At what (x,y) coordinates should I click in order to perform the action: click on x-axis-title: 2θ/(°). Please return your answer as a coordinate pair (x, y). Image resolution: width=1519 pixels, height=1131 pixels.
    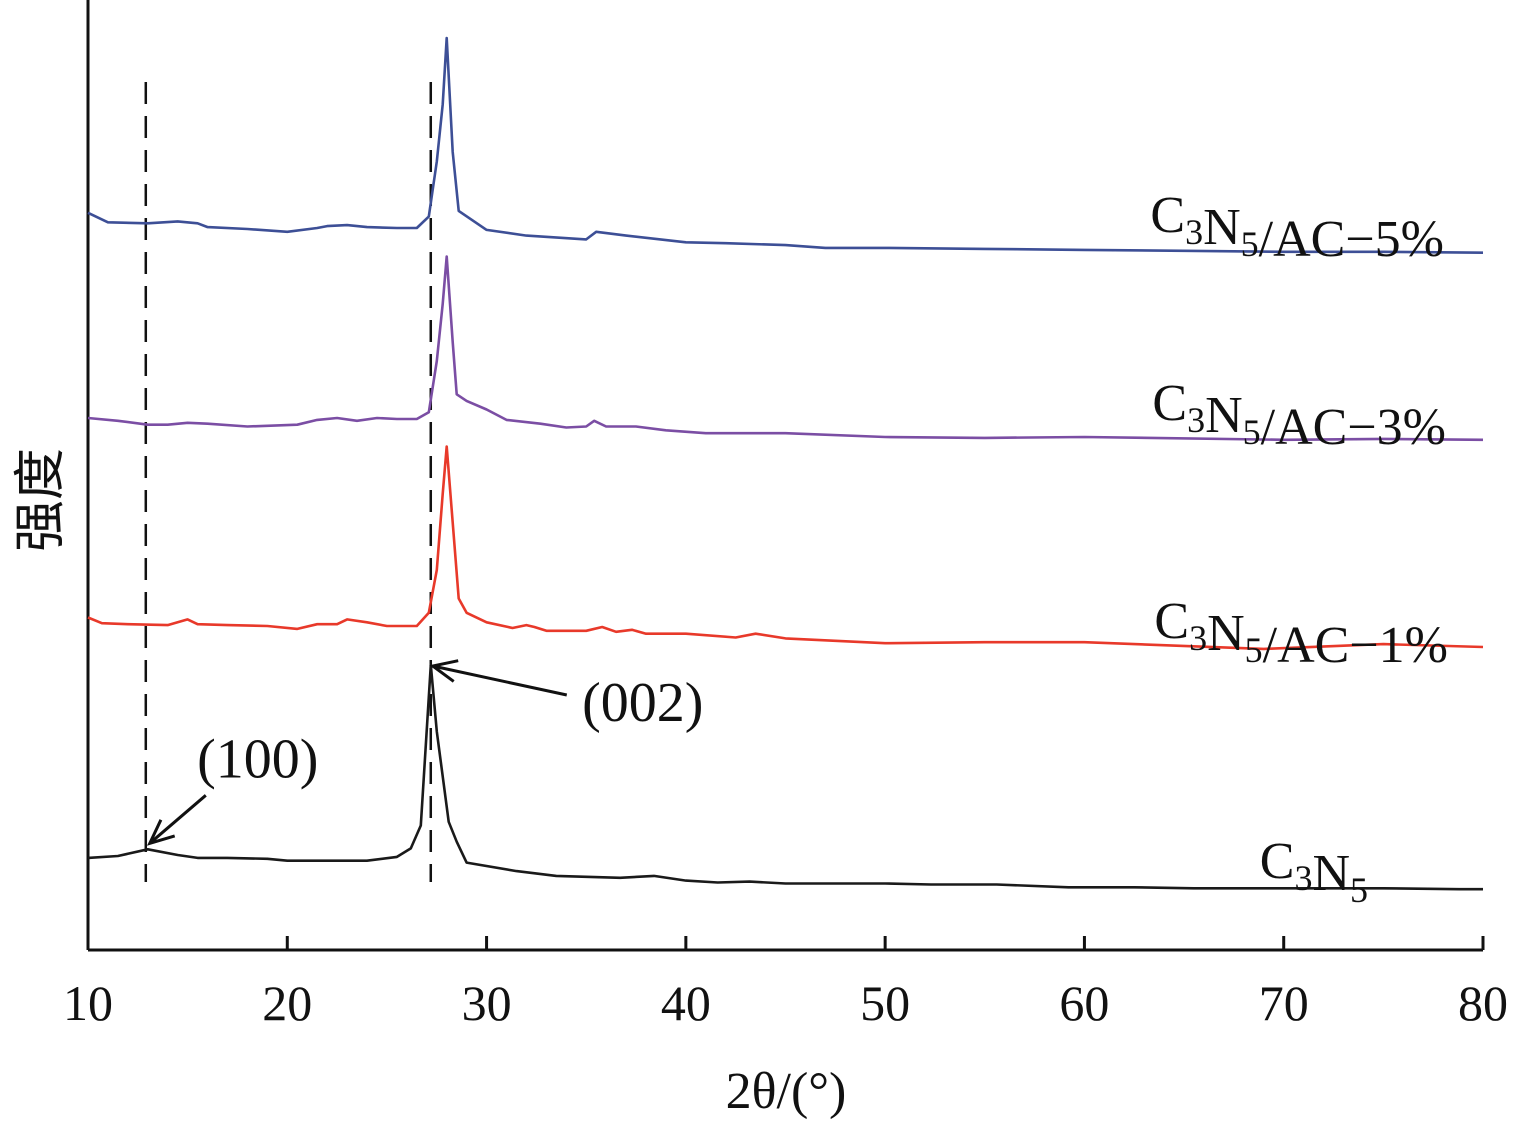
    Looking at the image, I should click on (786, 1091).